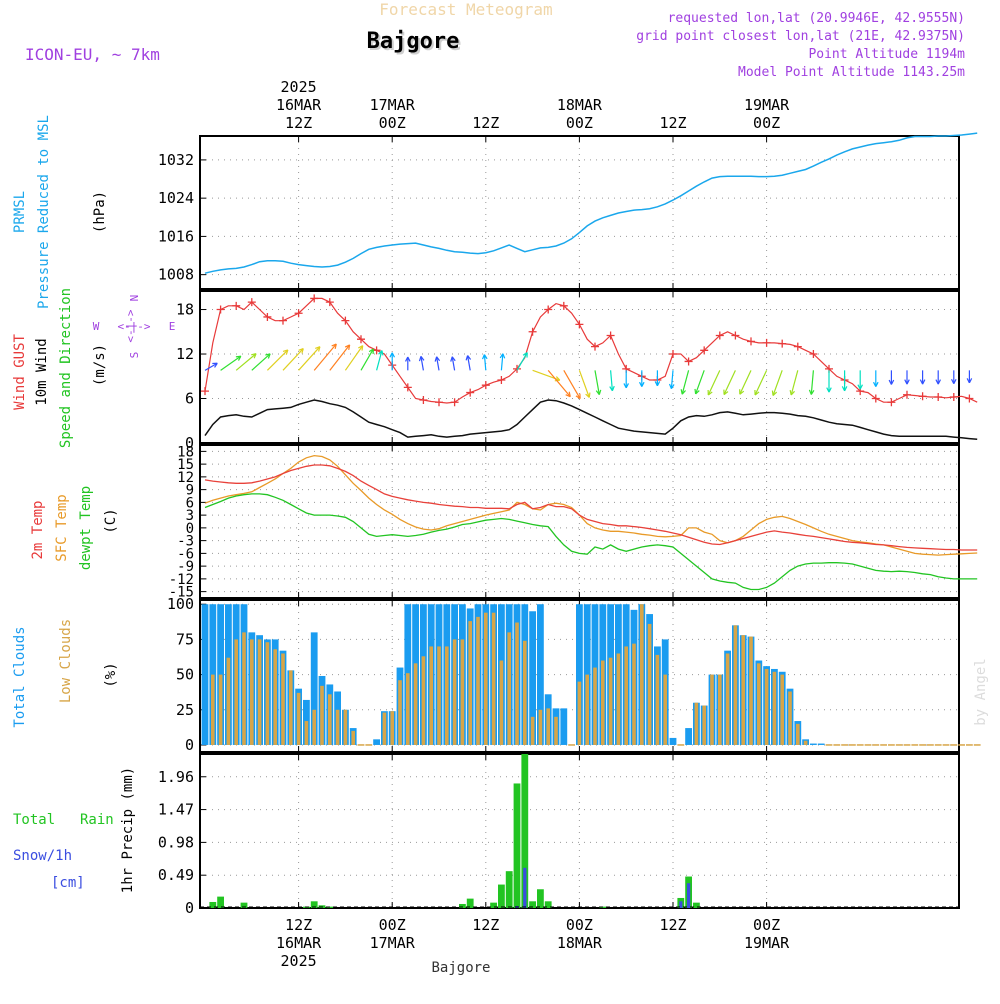  I want to click on y-tick-label: 12, so click(185, 354).